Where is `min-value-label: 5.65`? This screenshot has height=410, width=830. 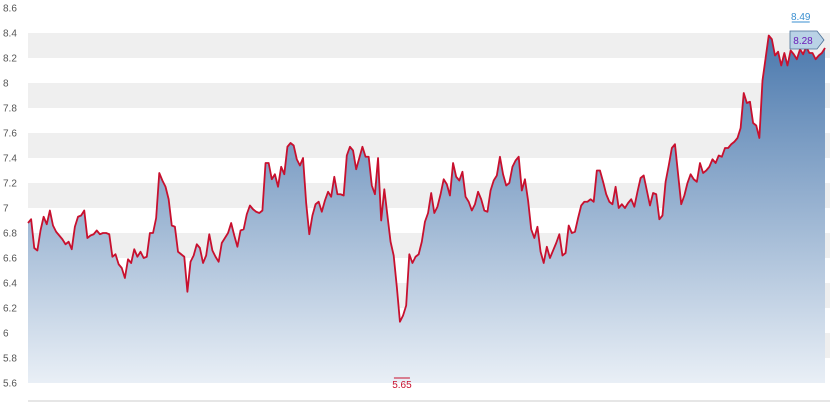
min-value-label: 5.65 is located at coordinates (402, 385).